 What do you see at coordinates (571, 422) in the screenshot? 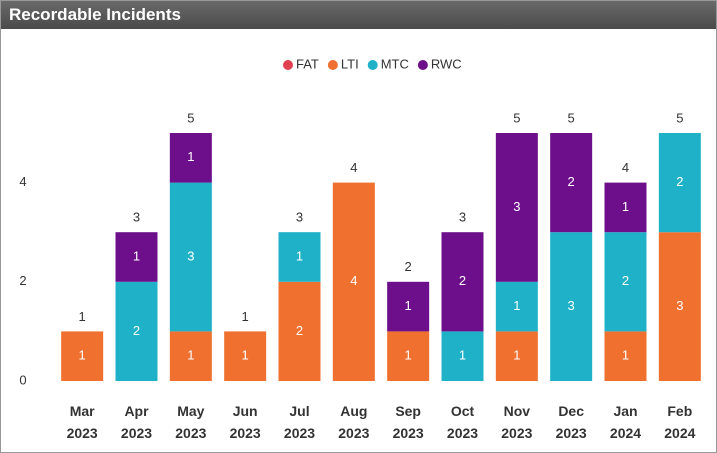
I see `x-tick-label: Dec 2023` at bounding box center [571, 422].